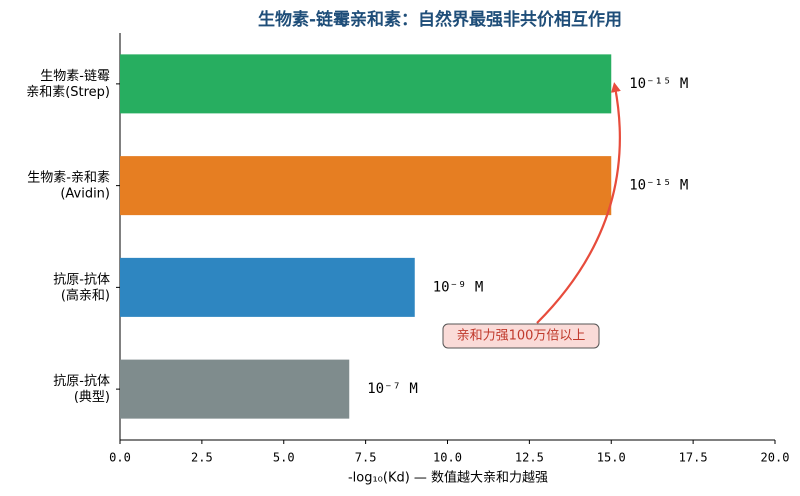  I want to click on x-tick-label: 17.5, so click(693, 458).